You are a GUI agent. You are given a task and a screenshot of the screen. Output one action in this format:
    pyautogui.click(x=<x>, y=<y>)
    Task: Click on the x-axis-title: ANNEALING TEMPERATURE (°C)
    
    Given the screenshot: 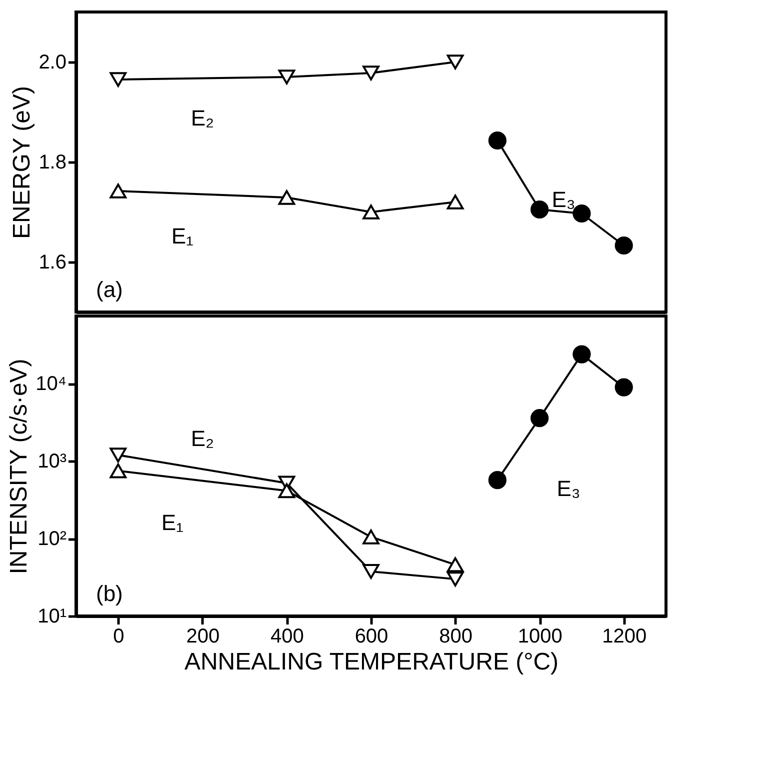 What is the action you would take?
    pyautogui.click(x=371, y=662)
    